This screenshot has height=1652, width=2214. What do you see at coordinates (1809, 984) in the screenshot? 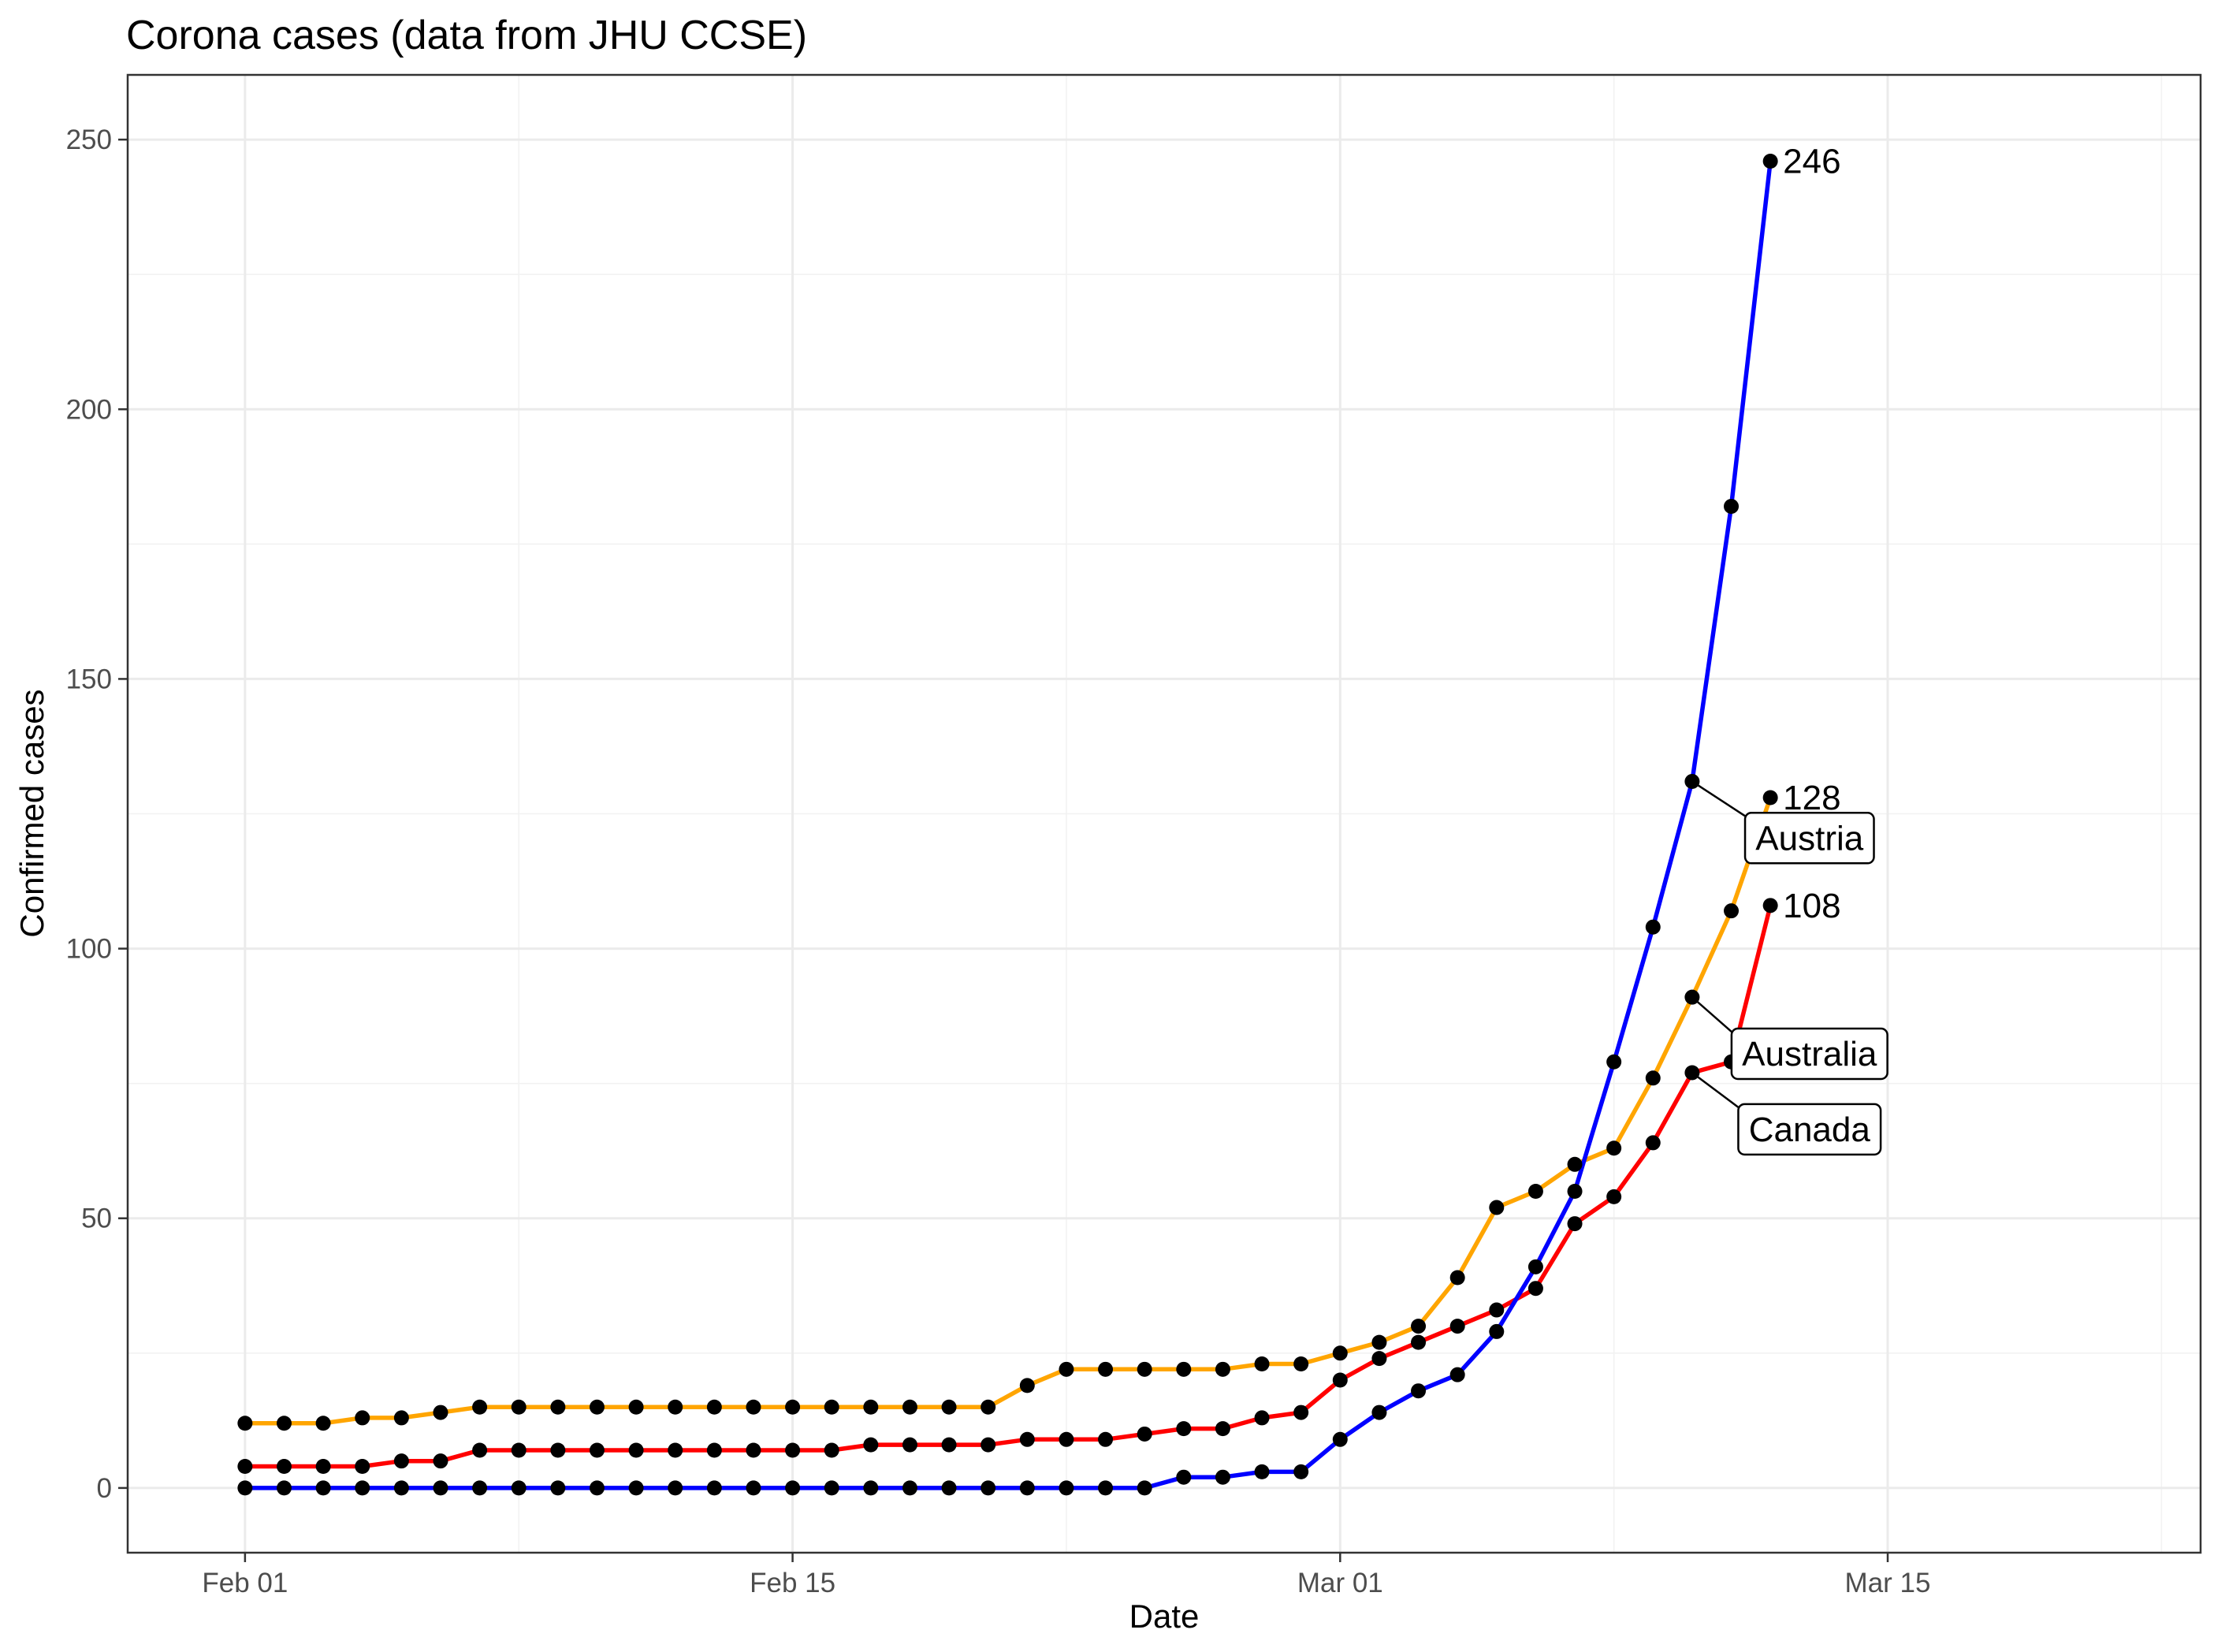
I see `country-labels: Austria Australia Canada` at bounding box center [1809, 984].